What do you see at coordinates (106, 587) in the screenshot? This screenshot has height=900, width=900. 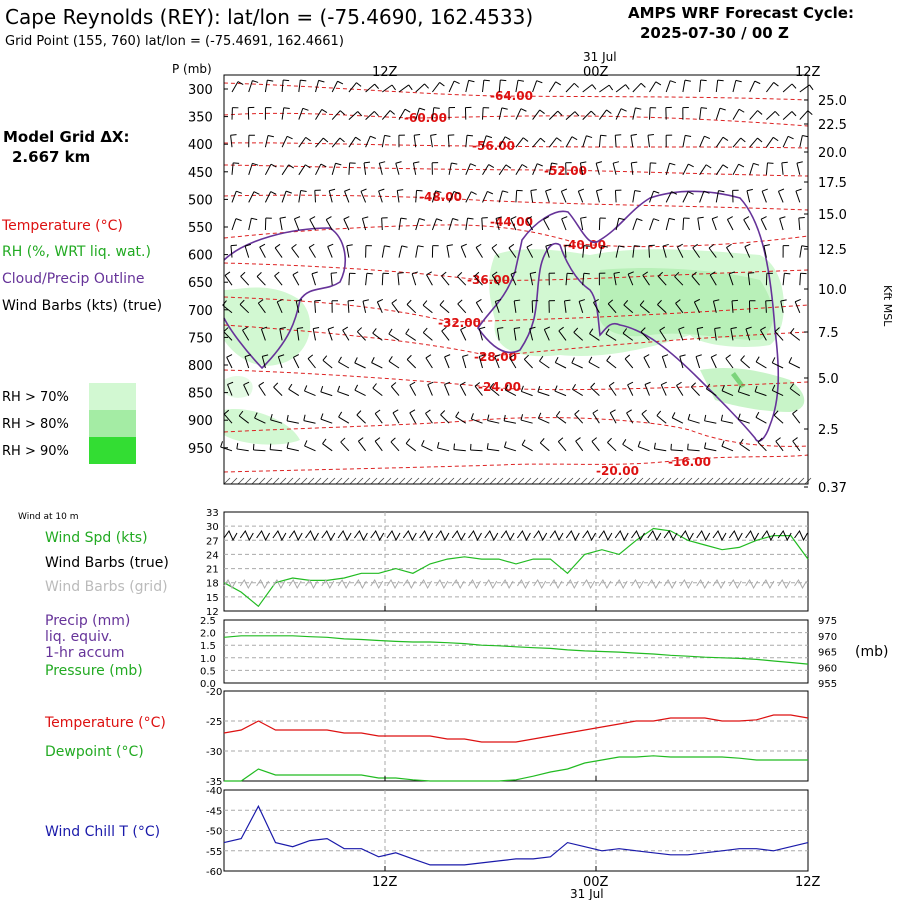 I see `wind-barbs-grid-label: Wind Barbs (grid)` at bounding box center [106, 587].